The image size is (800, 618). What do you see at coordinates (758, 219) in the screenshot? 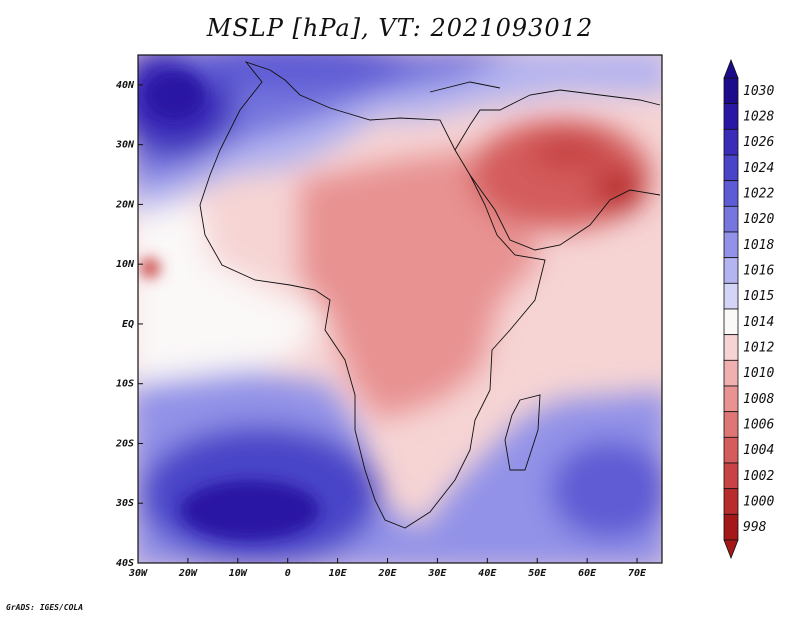
I see `colorbar-label: 1020` at bounding box center [758, 219].